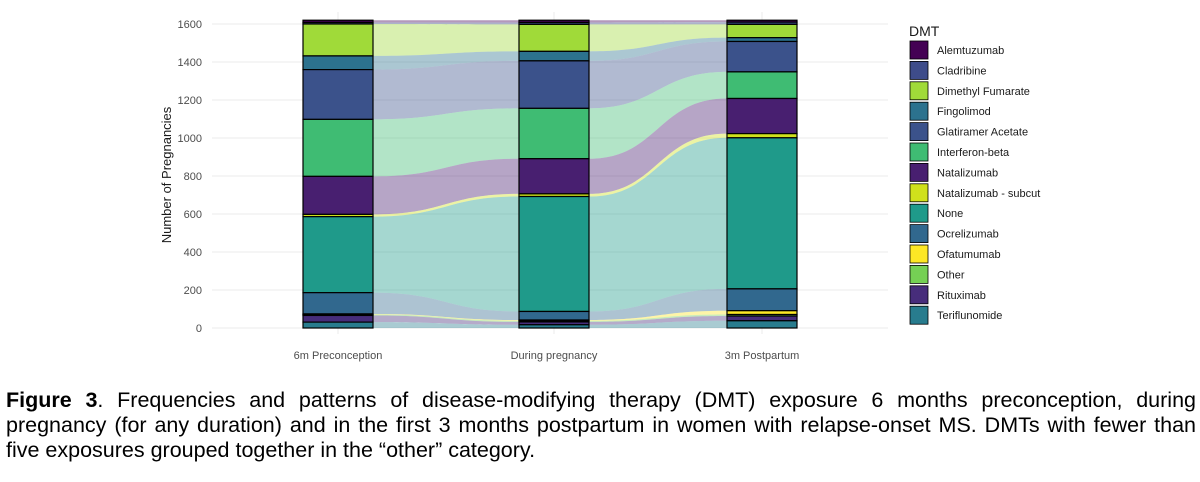 This screenshot has height=482, width=1200. Describe the element at coordinates (338, 356) in the screenshot. I see `x-tick-label: 6m Preconception` at that location.